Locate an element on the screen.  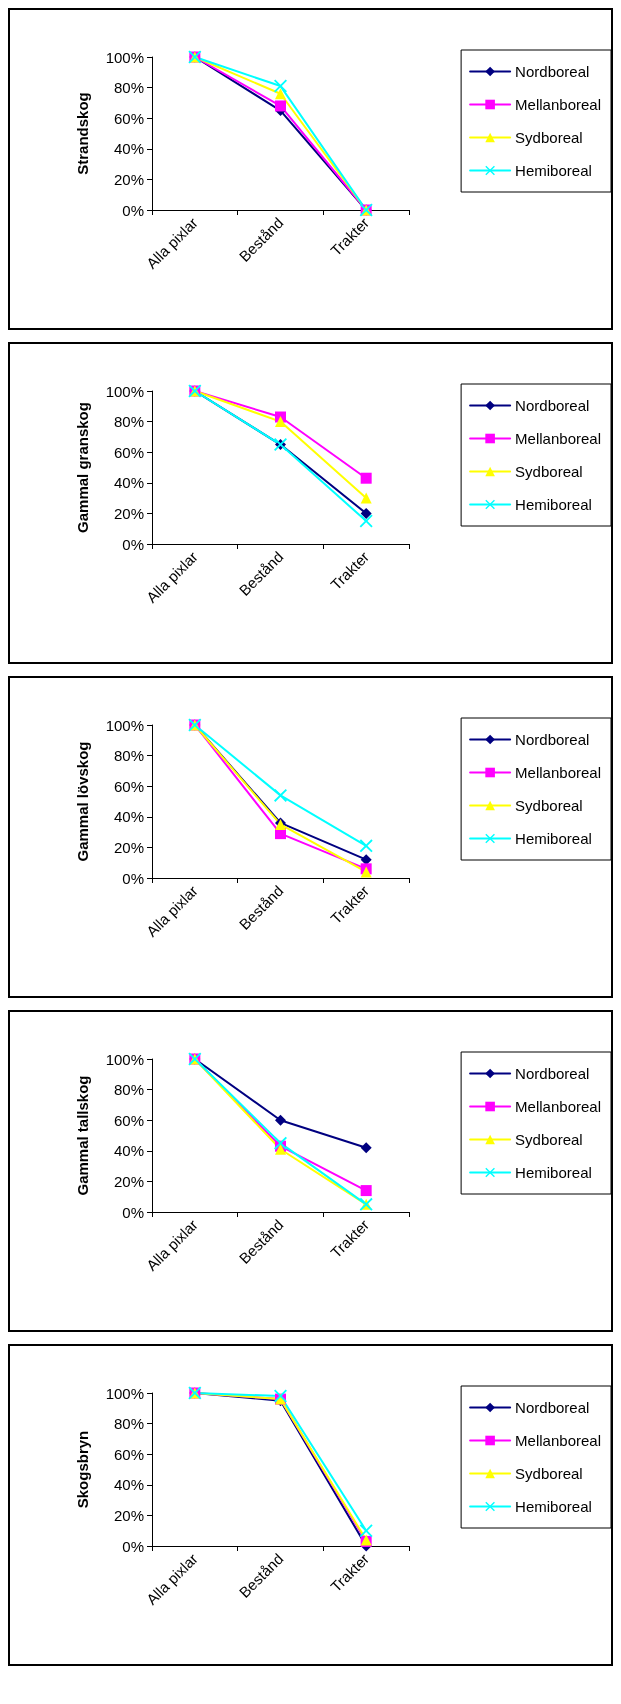
y-axis-title: Gammal granskog is located at coordinates (82, 467).